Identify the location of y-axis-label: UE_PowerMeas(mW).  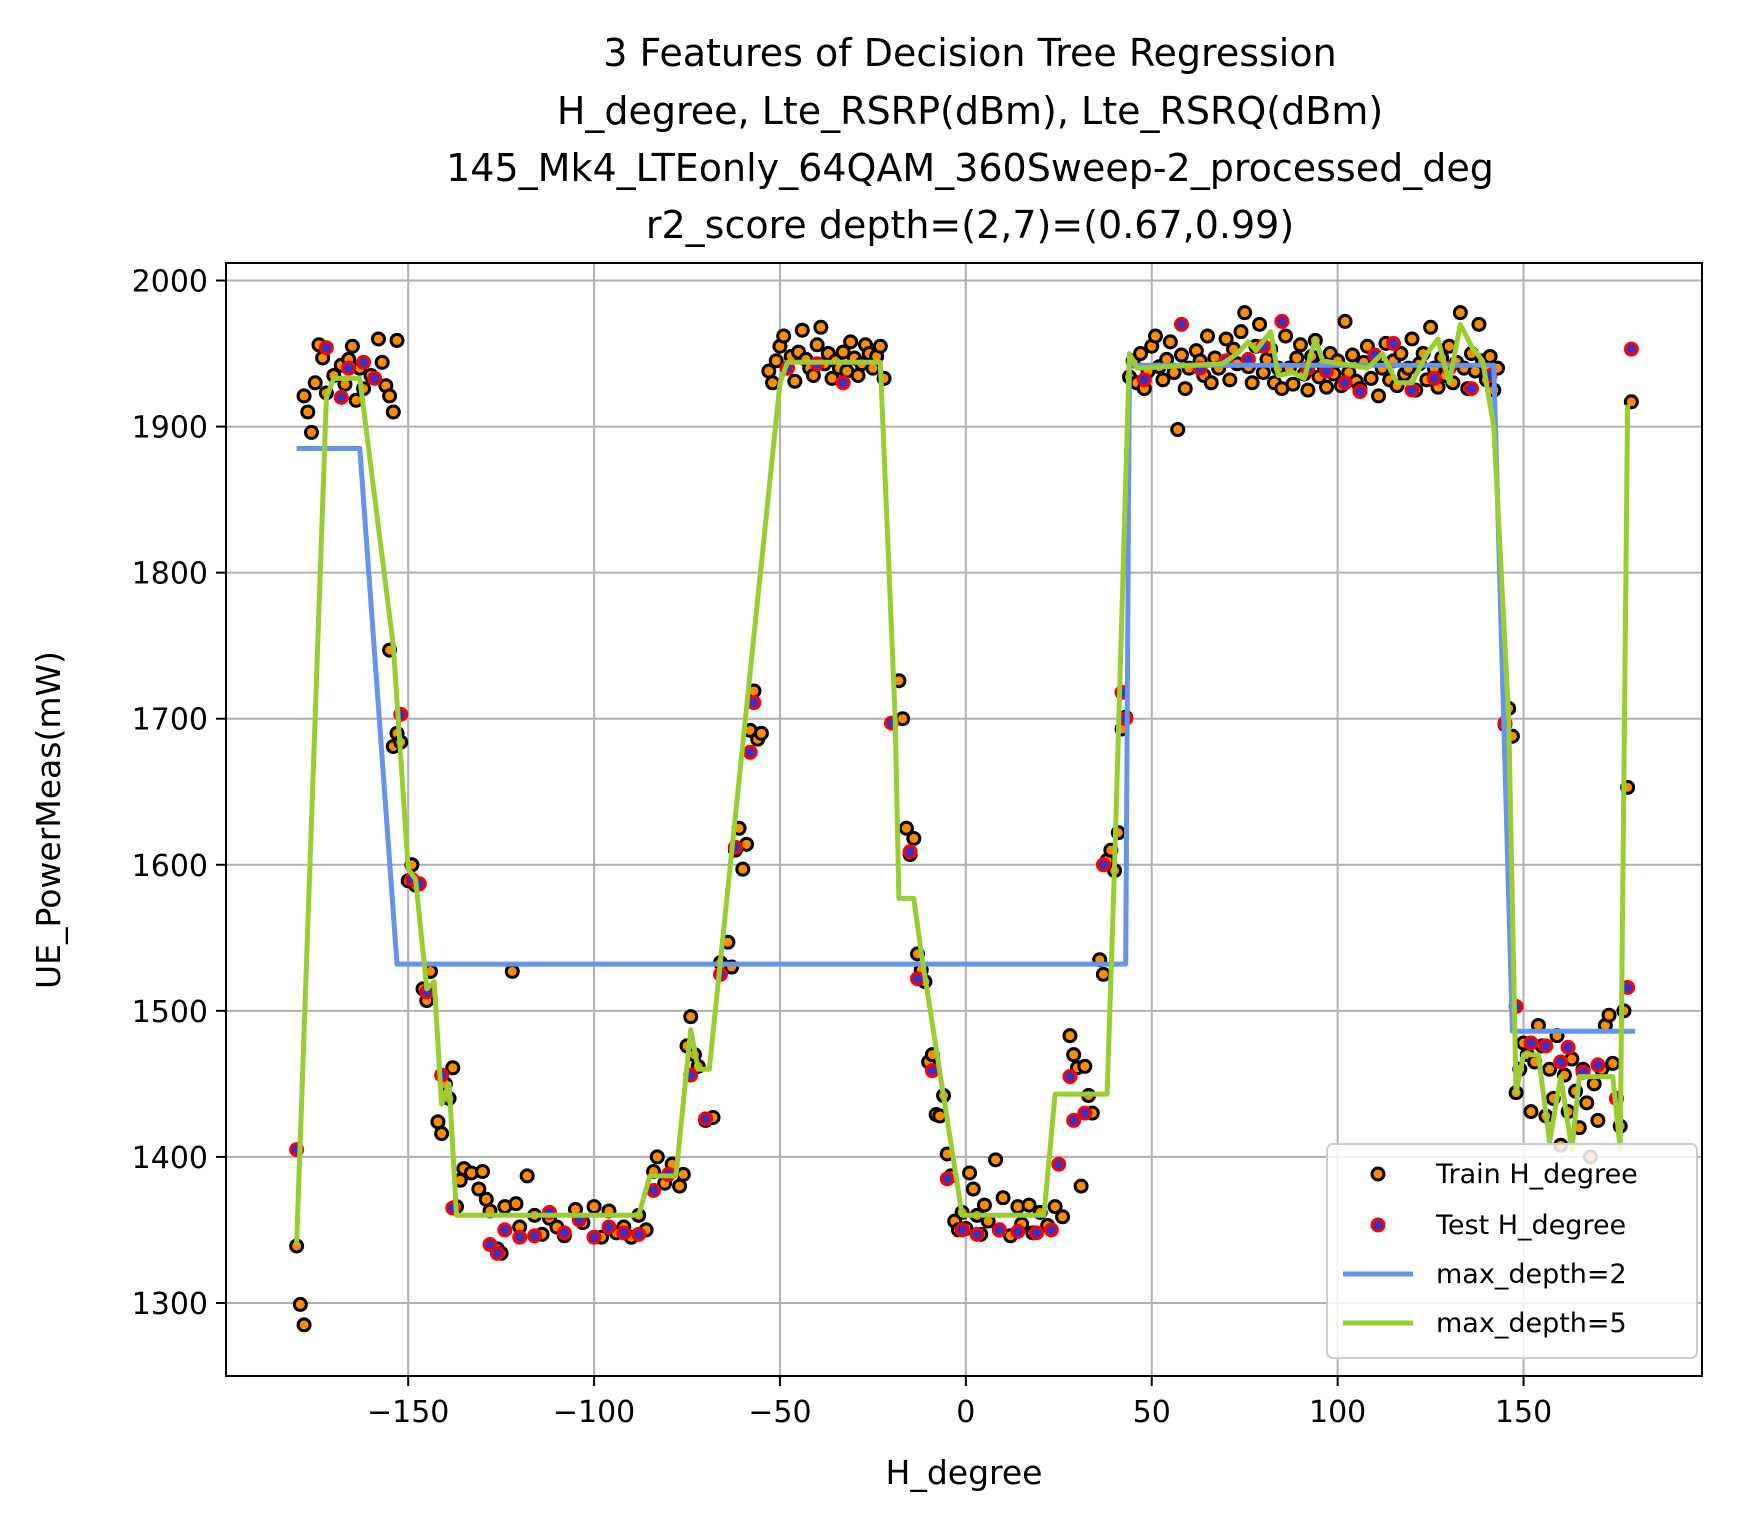
(48, 820).